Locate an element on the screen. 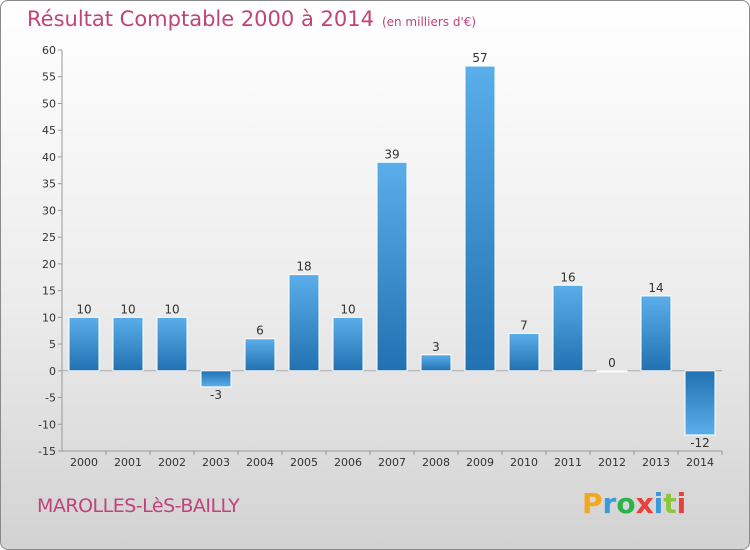 The height and width of the screenshot is (550, 750). x-tick-label: 2004 is located at coordinates (260, 462).